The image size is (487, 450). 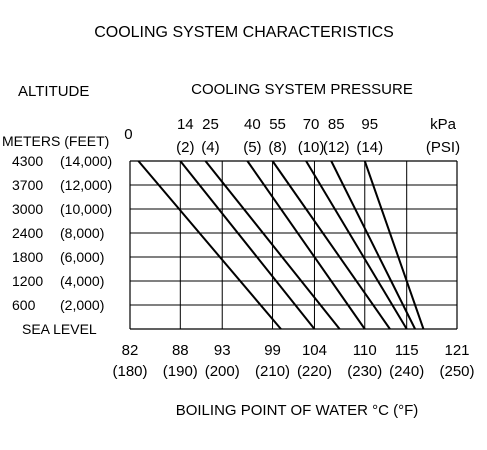 I want to click on x-tick-label-f: (250), so click(x=457, y=371).